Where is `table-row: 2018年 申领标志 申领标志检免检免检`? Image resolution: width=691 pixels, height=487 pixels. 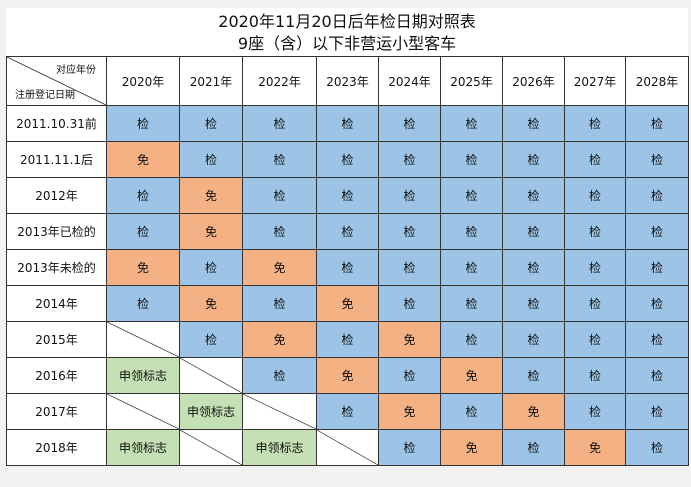
table-row: 2018年 申领标志 申领标志检免检免检 is located at coordinates (347, 447).